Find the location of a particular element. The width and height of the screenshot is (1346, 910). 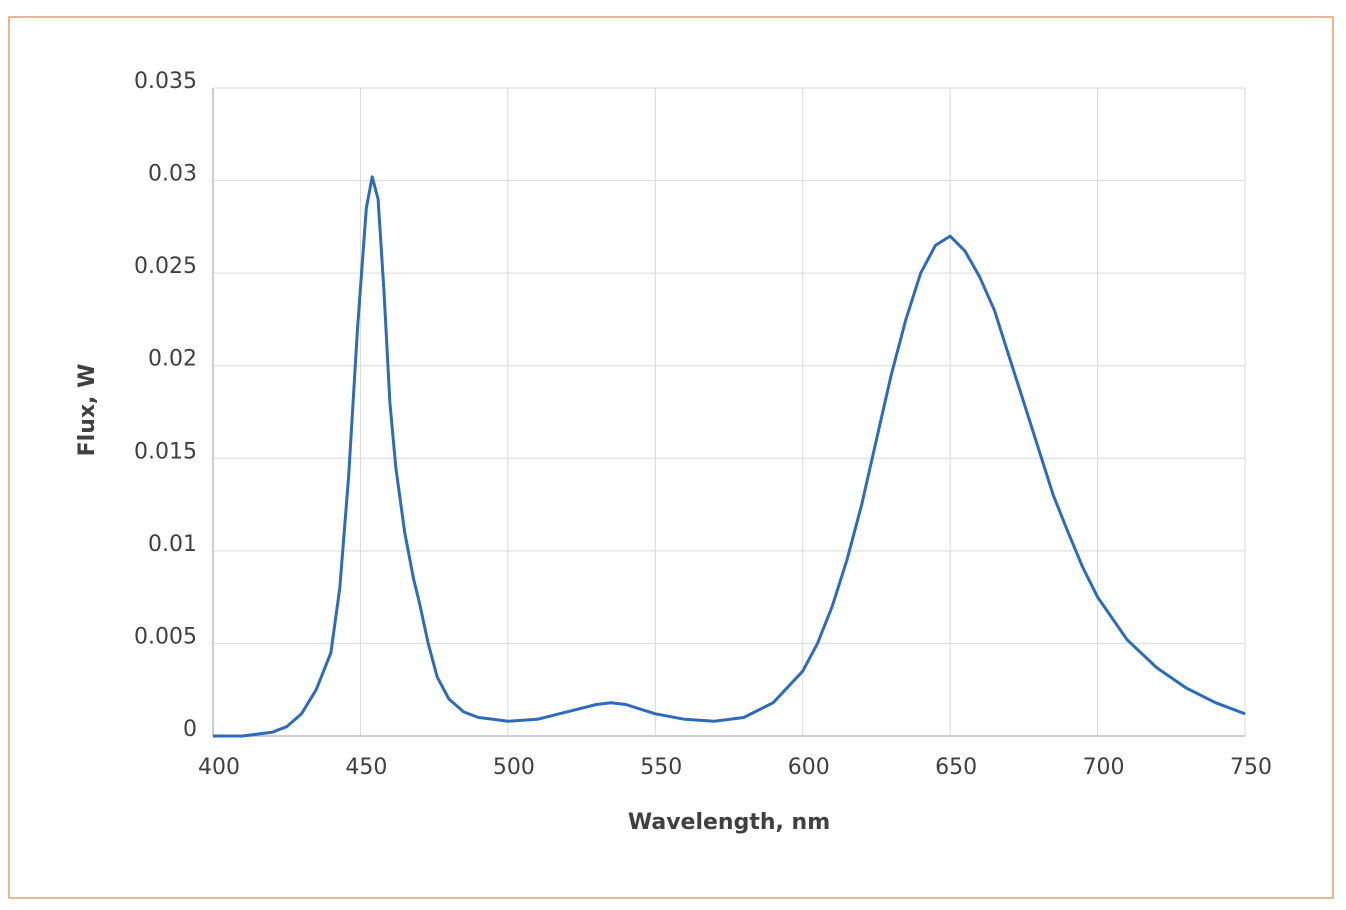

x-tick-label: 550 is located at coordinates (661, 767).